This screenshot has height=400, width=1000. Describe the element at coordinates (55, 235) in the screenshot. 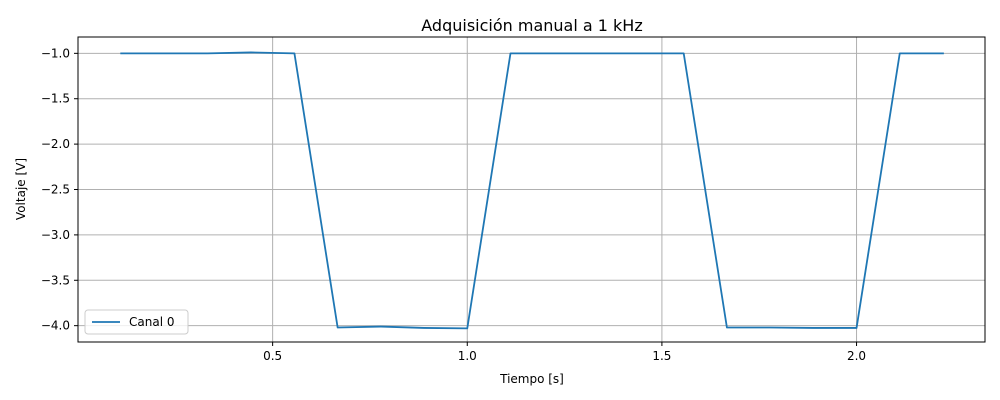

I see `y-tick-label: −3.0` at that location.